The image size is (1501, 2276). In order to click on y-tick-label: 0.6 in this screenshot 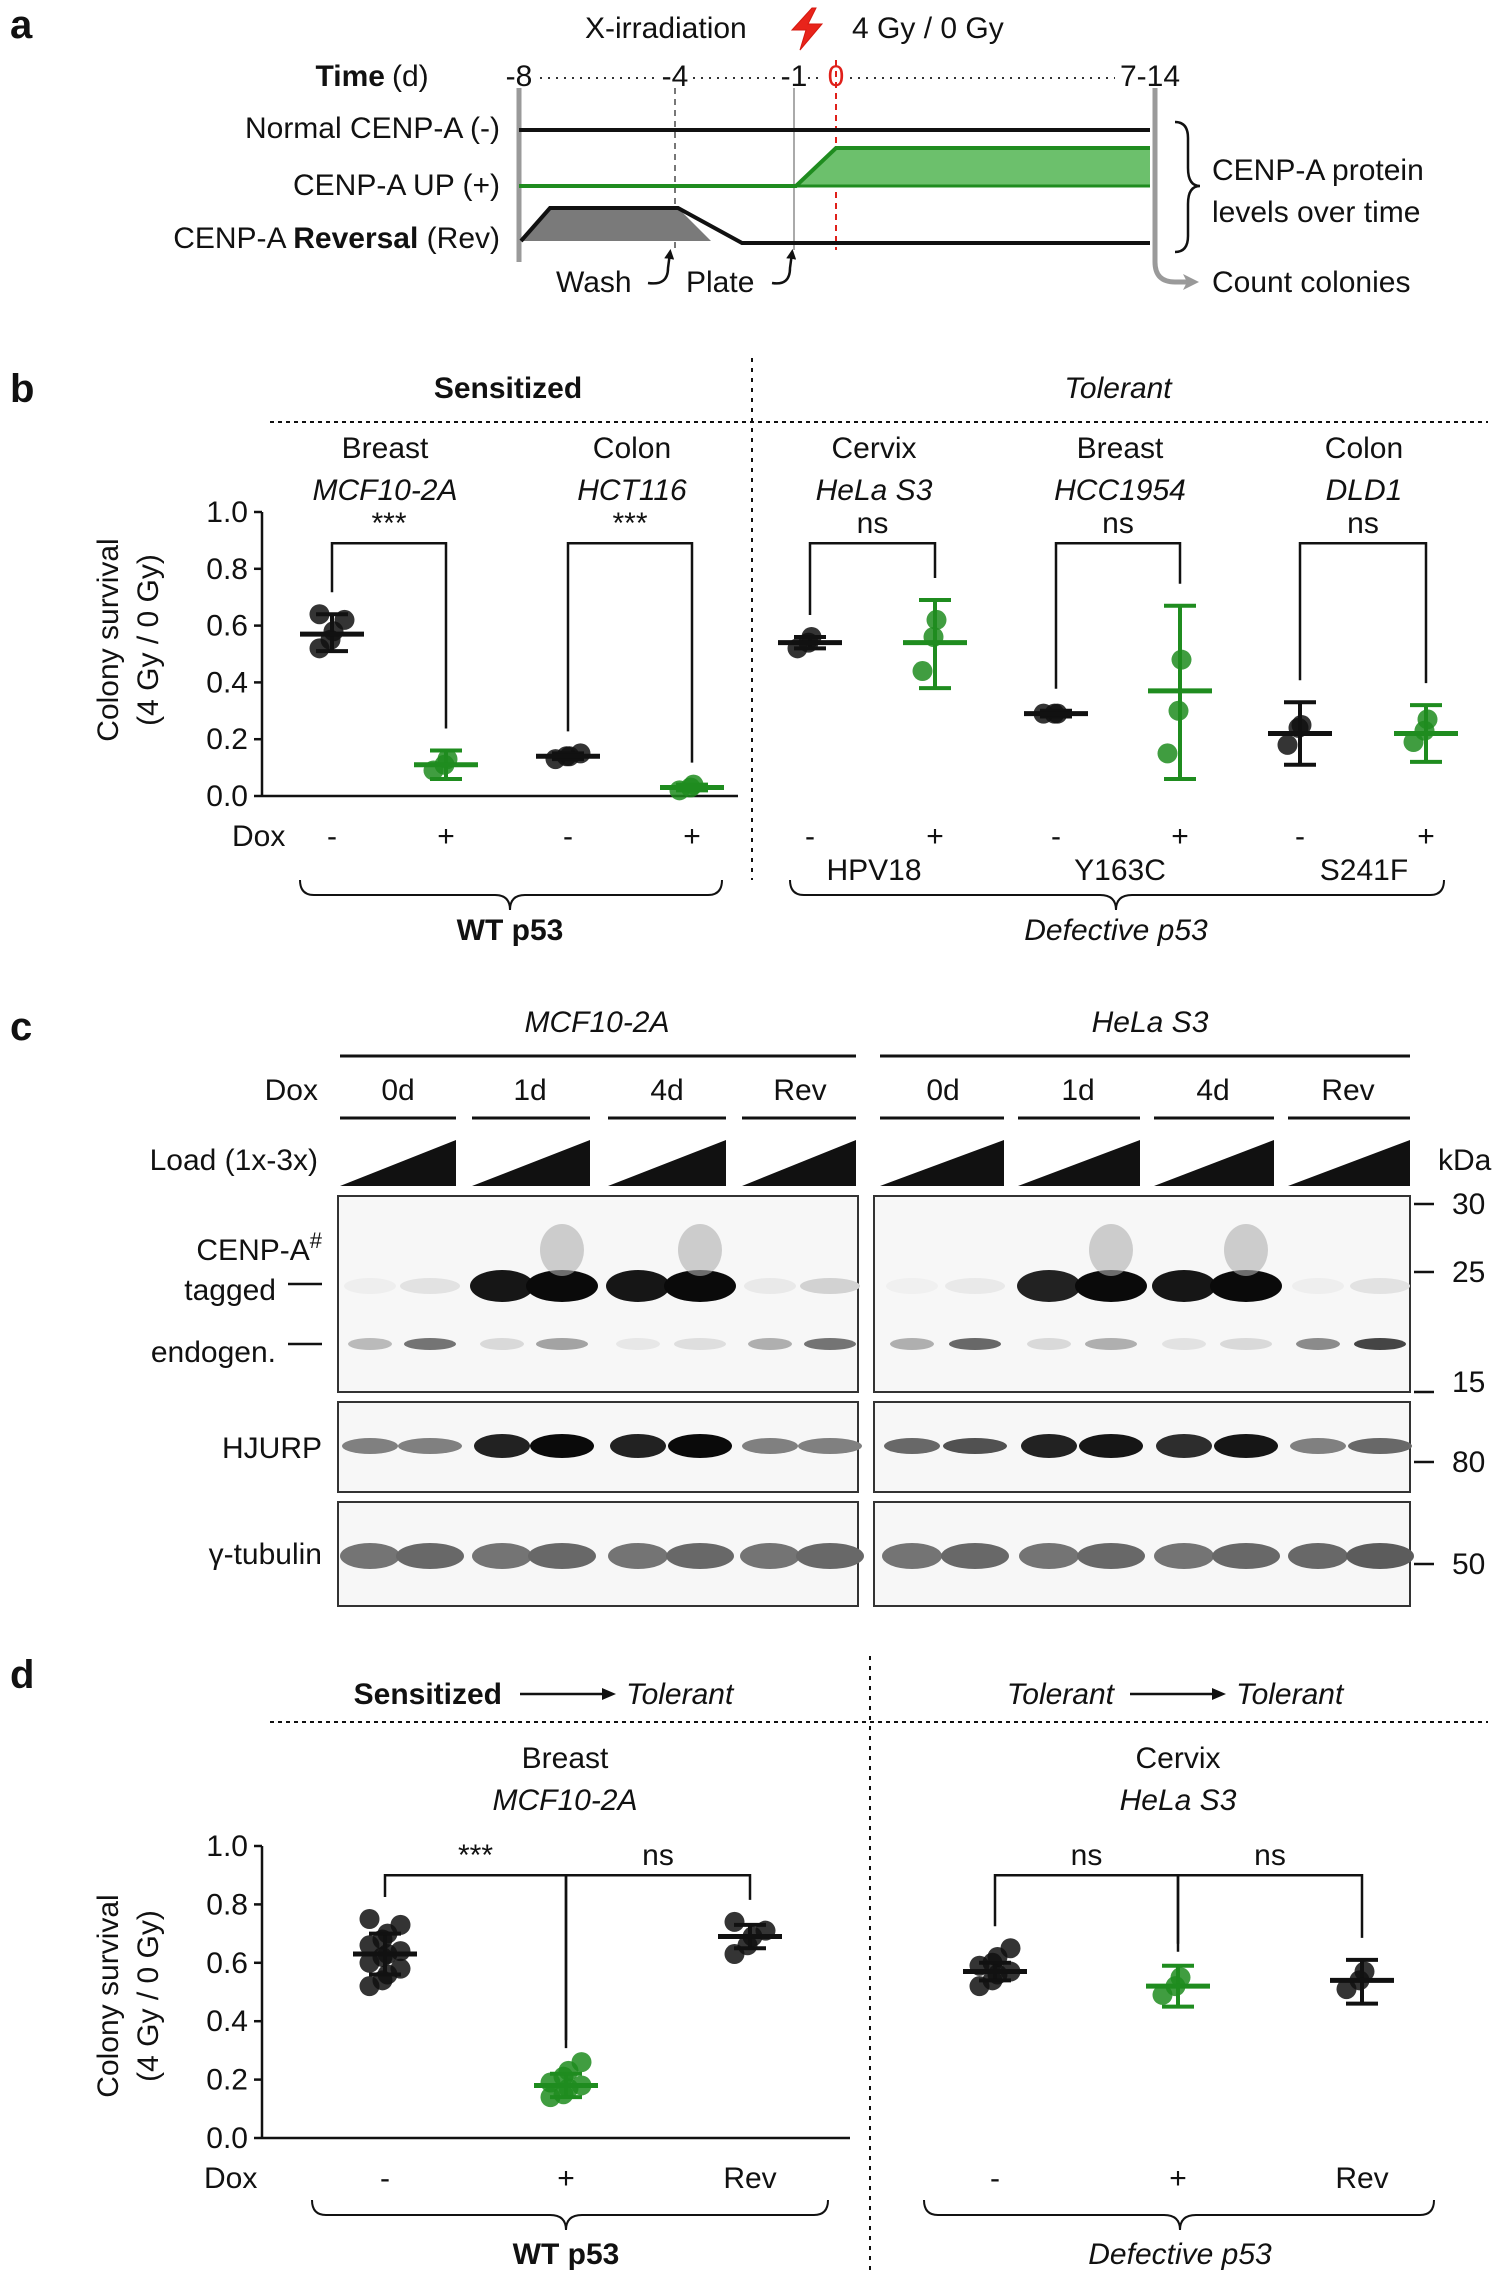, I will do `click(227, 626)`.